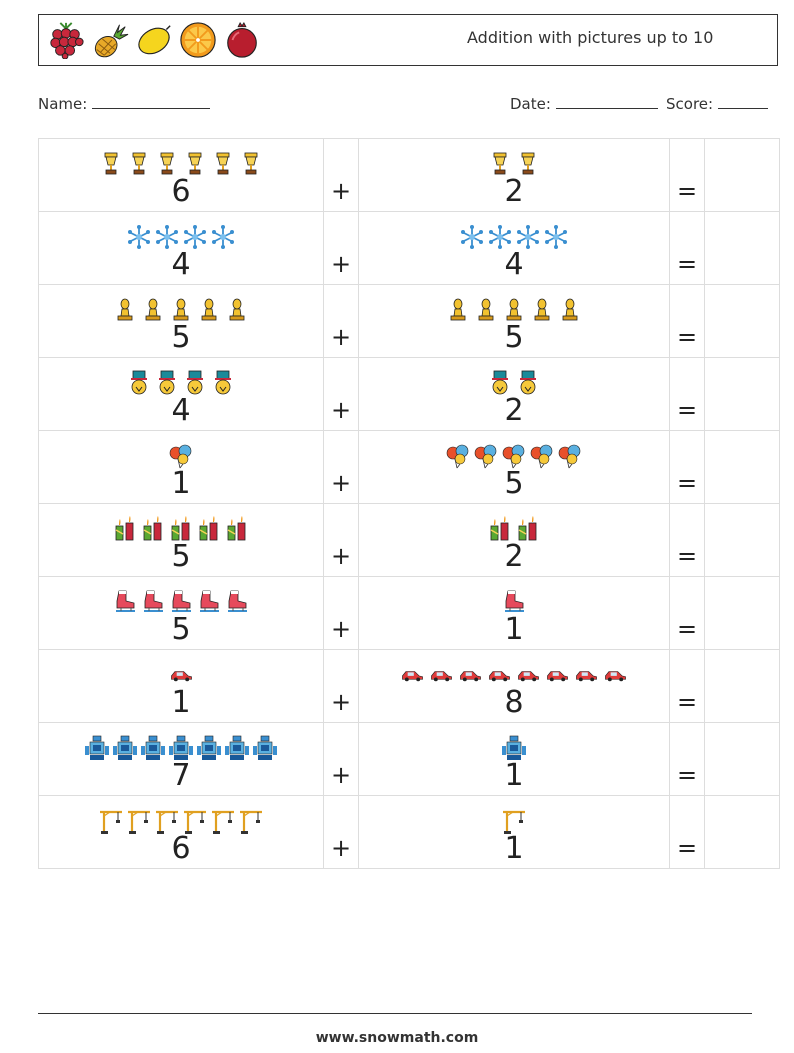  Describe the element at coordinates (111, 41) in the screenshot. I see `pineapple-icon` at that location.